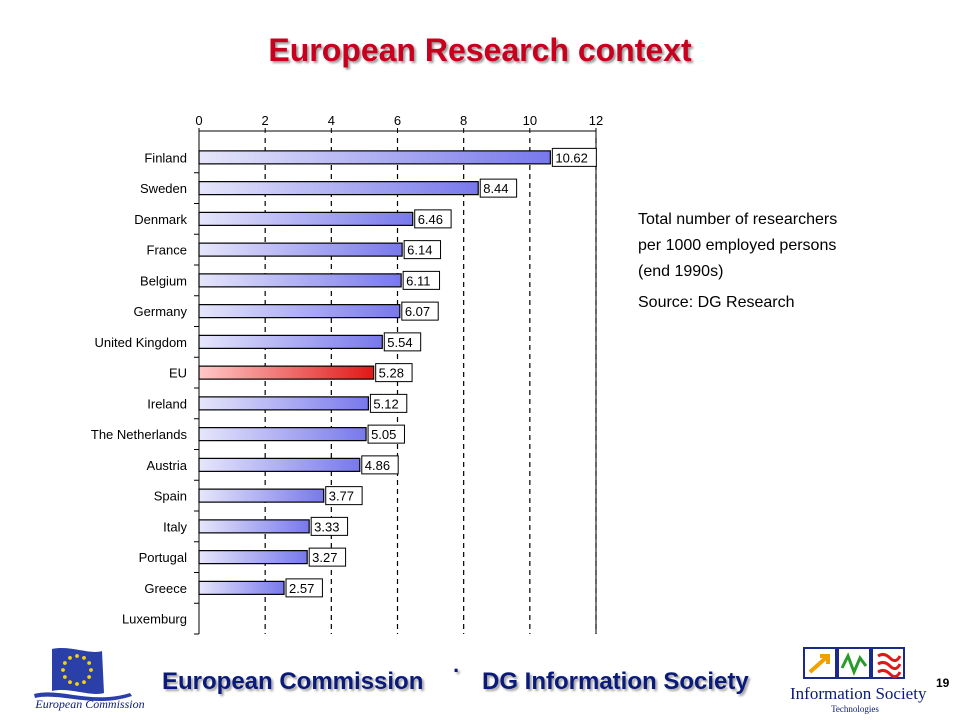  I want to click on x-tick-labels: 0 2 4 6 8 10 12, so click(399, 120).